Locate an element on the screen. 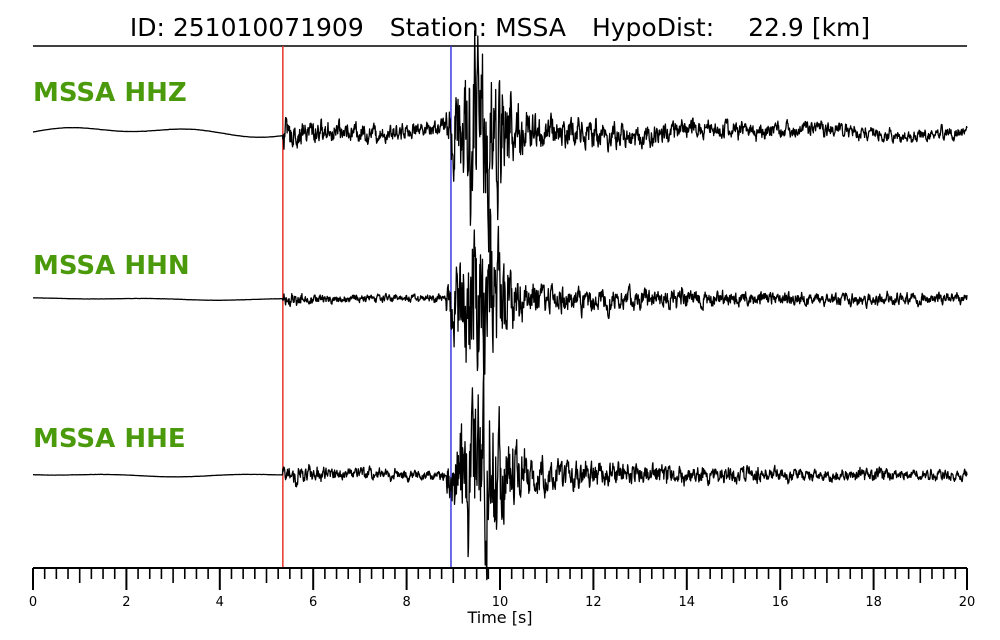 This screenshot has width=1000, height=640. channel-labels: MSSA HHZ MSSA HHN MSSA HHE is located at coordinates (111, 266).